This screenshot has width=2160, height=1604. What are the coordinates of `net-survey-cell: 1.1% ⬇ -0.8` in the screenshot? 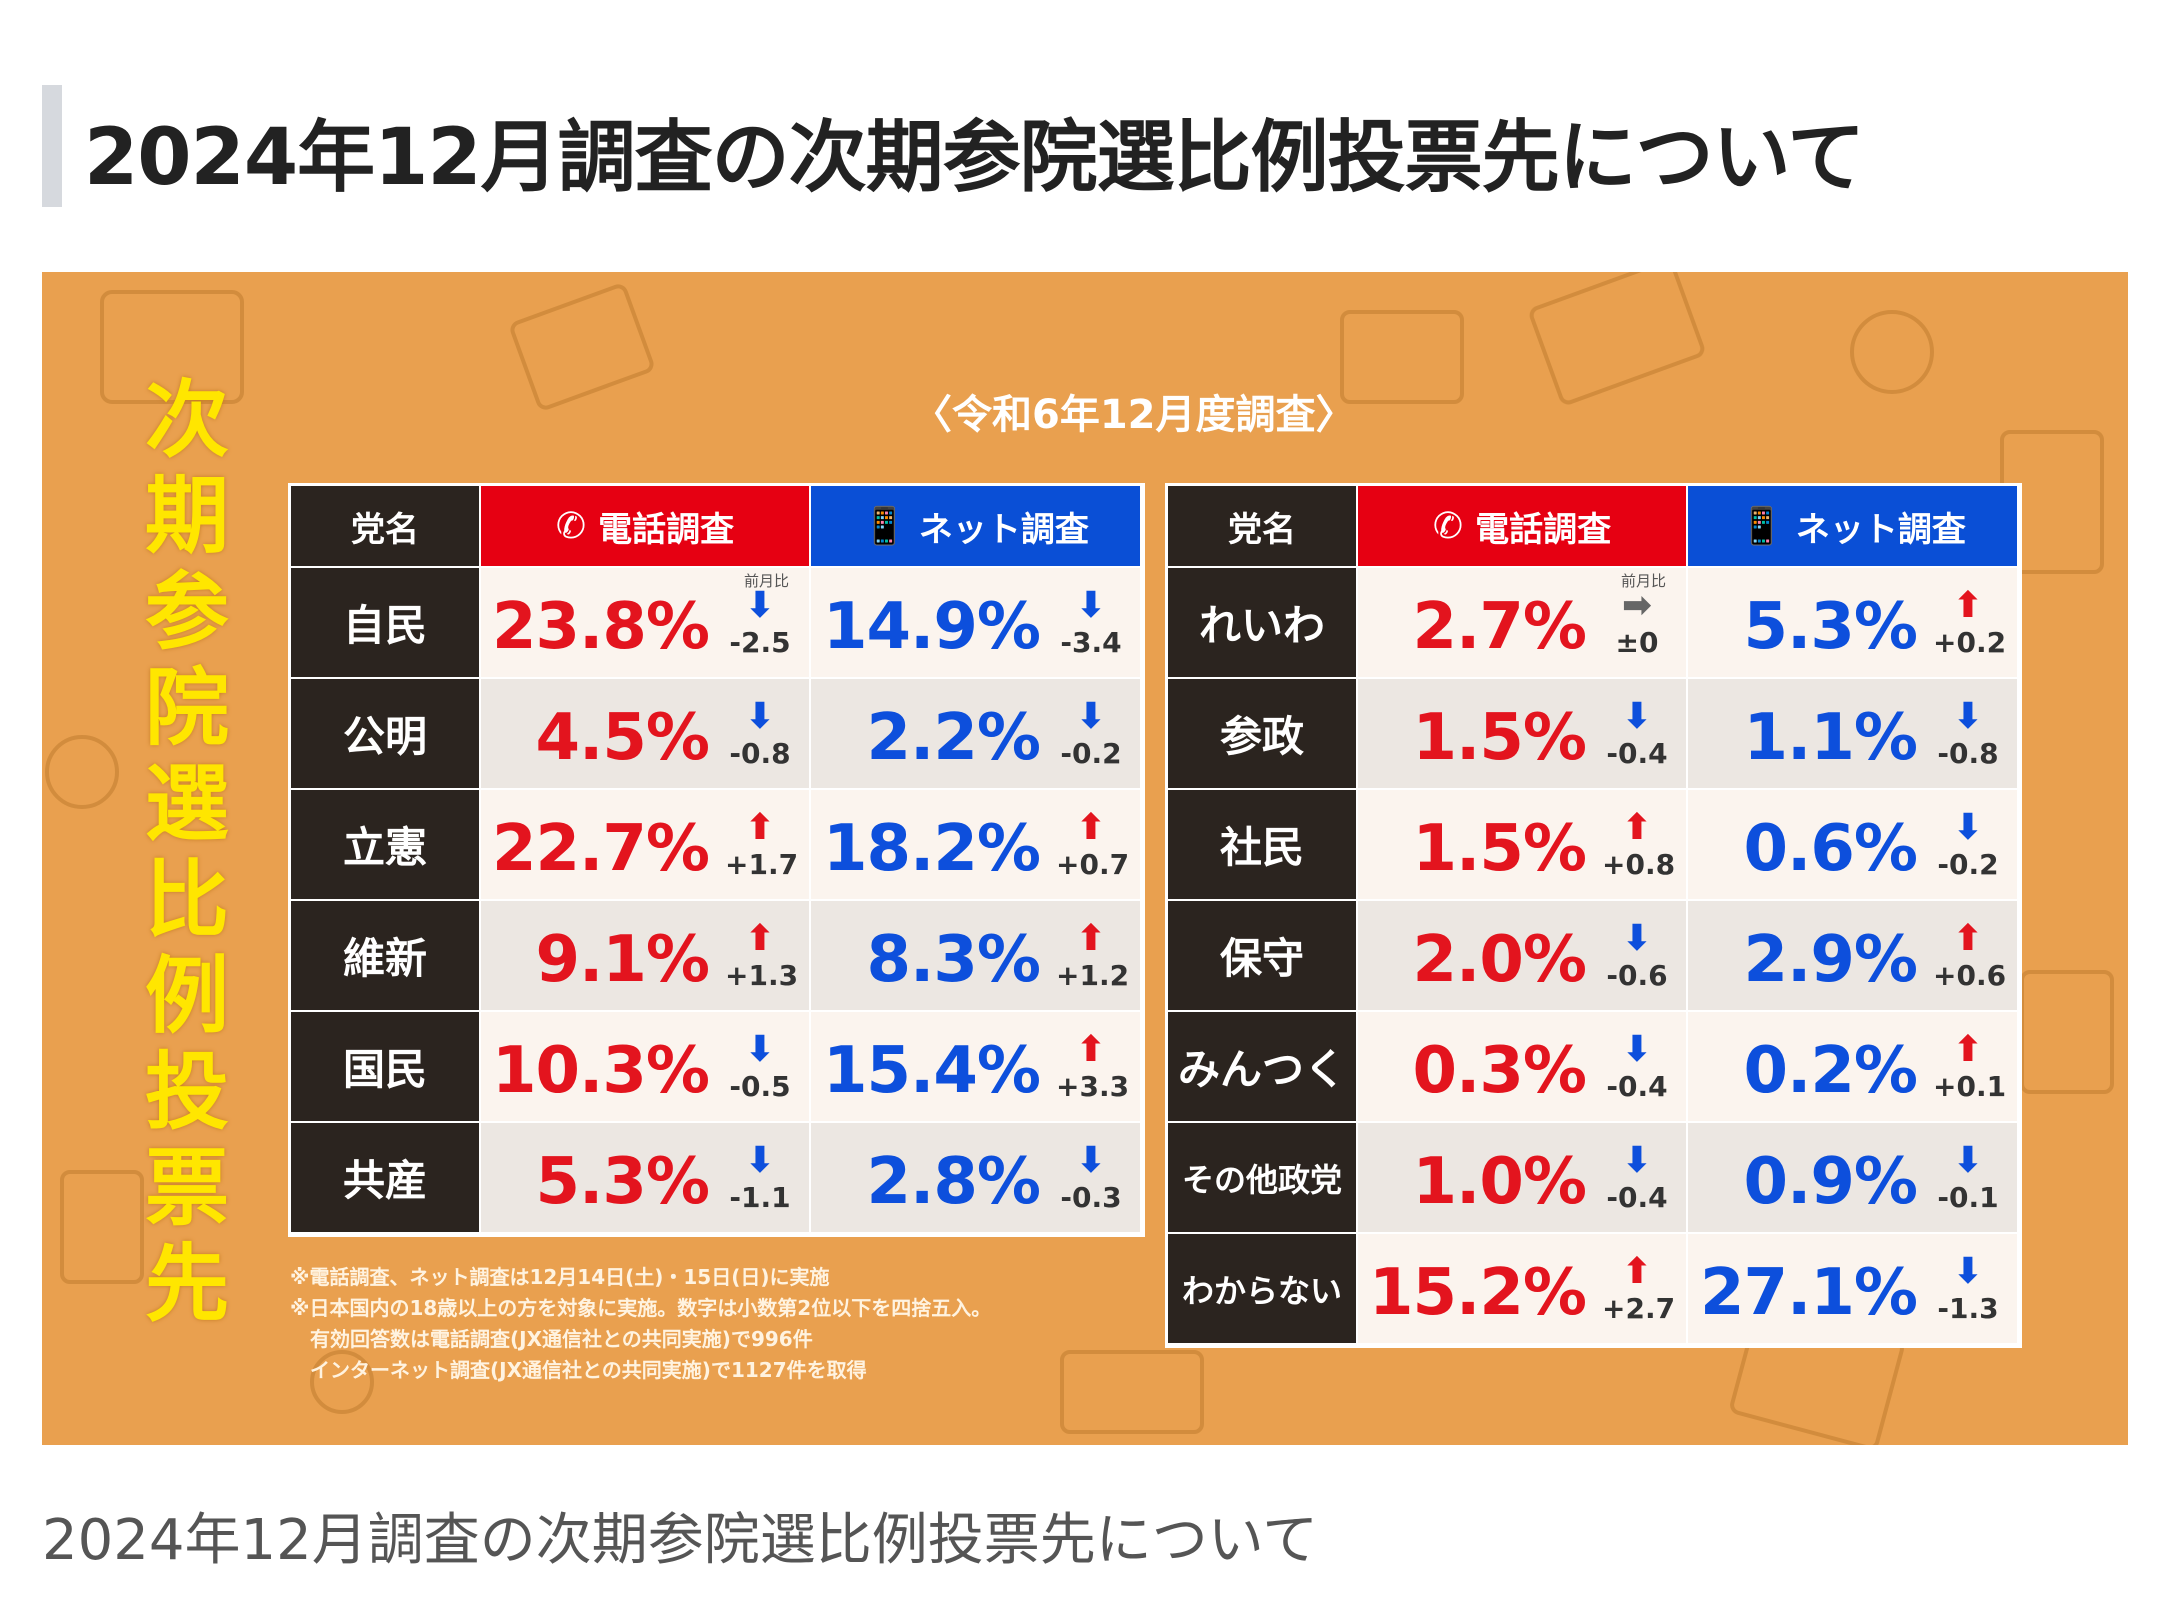 It's located at (1852, 733).